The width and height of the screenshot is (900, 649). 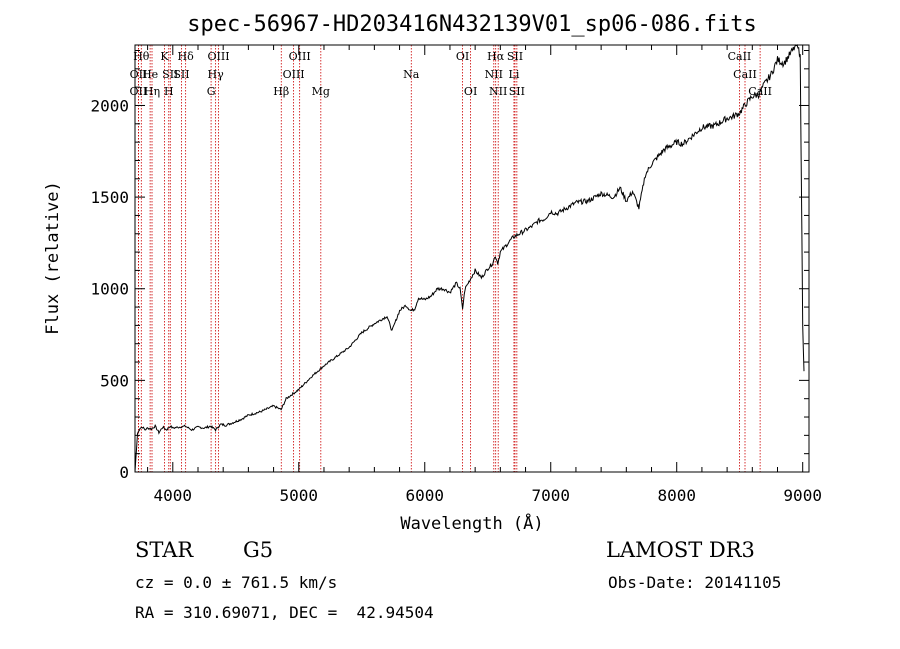 What do you see at coordinates (124, 472) in the screenshot?
I see `y-tick-label: 0` at bounding box center [124, 472].